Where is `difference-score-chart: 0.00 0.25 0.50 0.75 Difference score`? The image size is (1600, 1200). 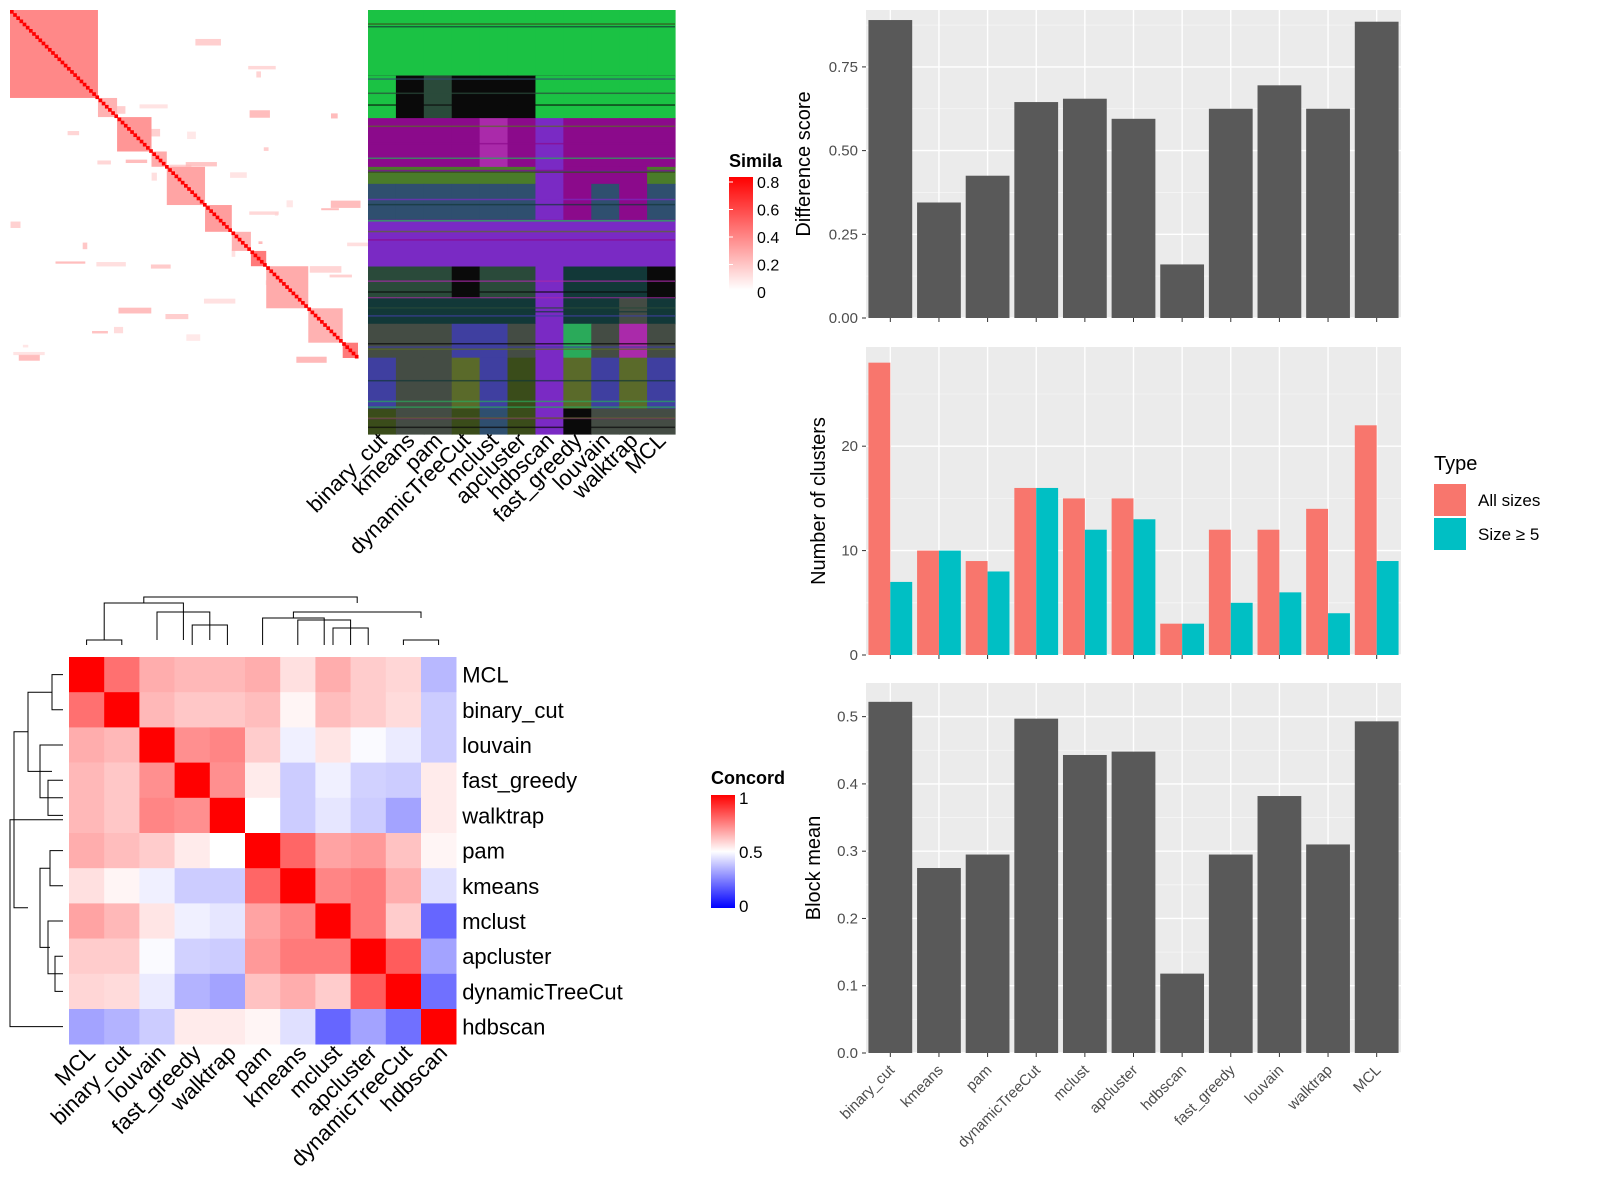 difference-score-chart: 0.00 0.25 0.50 0.75 Difference score is located at coordinates (1097, 168).